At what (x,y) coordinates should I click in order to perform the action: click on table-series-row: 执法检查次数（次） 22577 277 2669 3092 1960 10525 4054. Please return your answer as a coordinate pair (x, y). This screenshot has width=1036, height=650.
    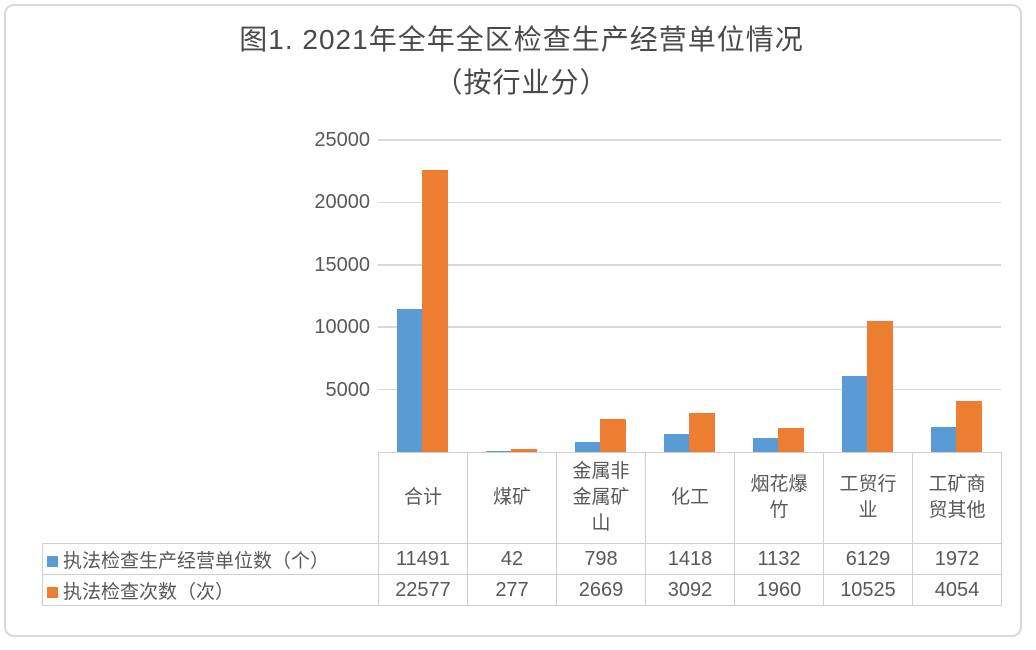
    Looking at the image, I should click on (522, 590).